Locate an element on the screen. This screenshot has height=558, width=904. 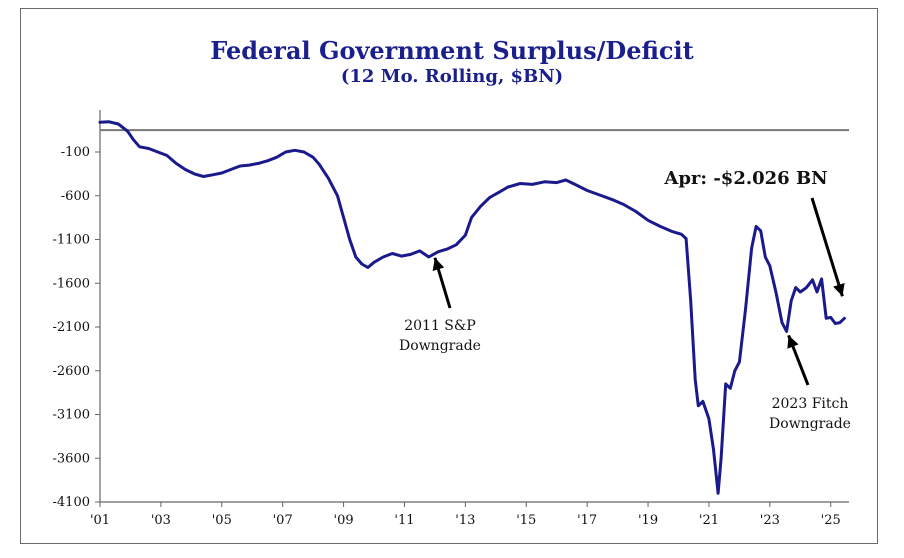
arrow-sp is located at coordinates (442, 283).